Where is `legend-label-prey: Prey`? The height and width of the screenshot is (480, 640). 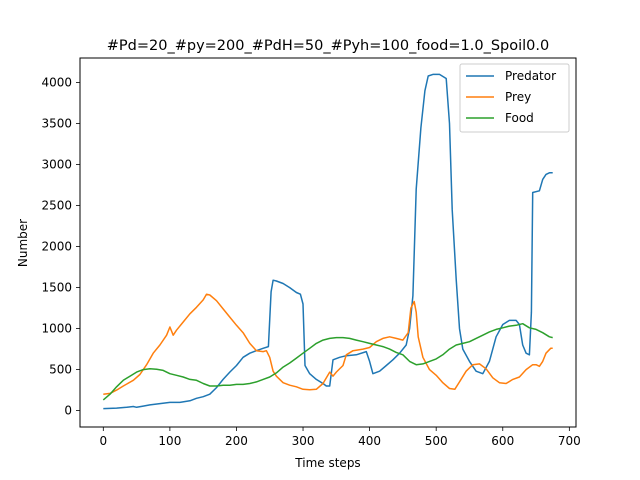 legend-label-prey: Prey is located at coordinates (518, 97).